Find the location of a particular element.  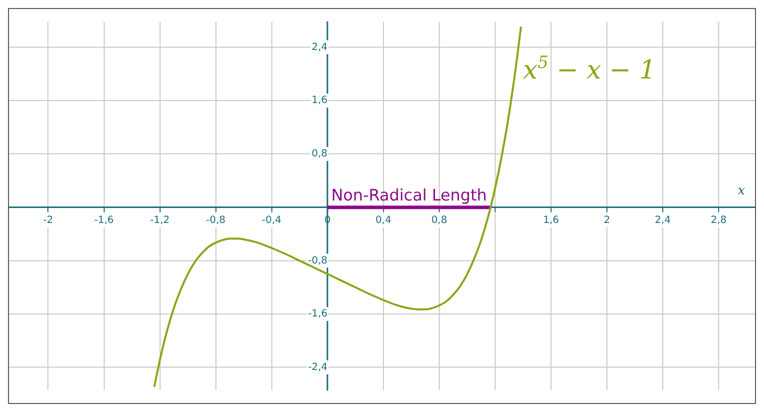

x-tick-label: 2 is located at coordinates (607, 220).